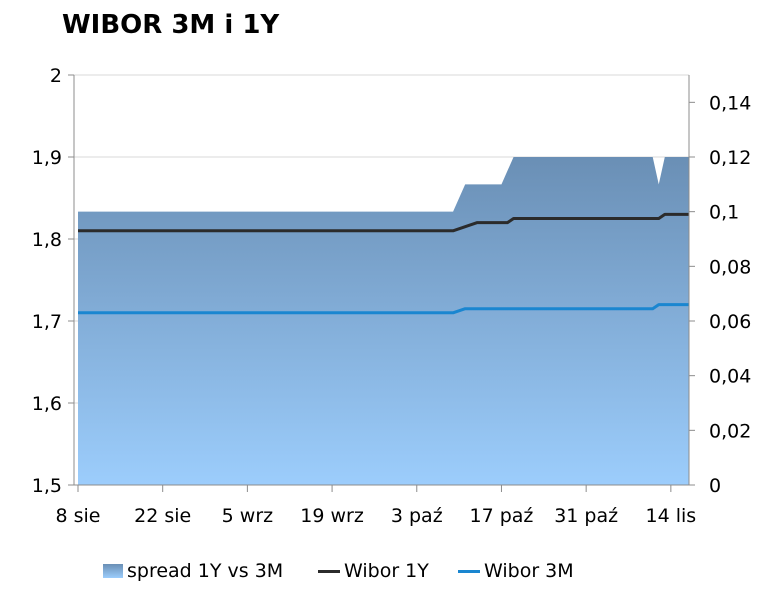  I want to click on left-tick-label: 1,9, so click(47, 158).